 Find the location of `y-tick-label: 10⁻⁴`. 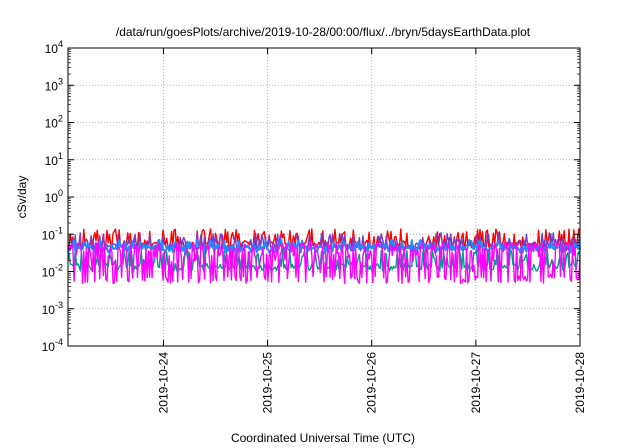

y-tick-label: 10⁻⁴ is located at coordinates (52, 345).